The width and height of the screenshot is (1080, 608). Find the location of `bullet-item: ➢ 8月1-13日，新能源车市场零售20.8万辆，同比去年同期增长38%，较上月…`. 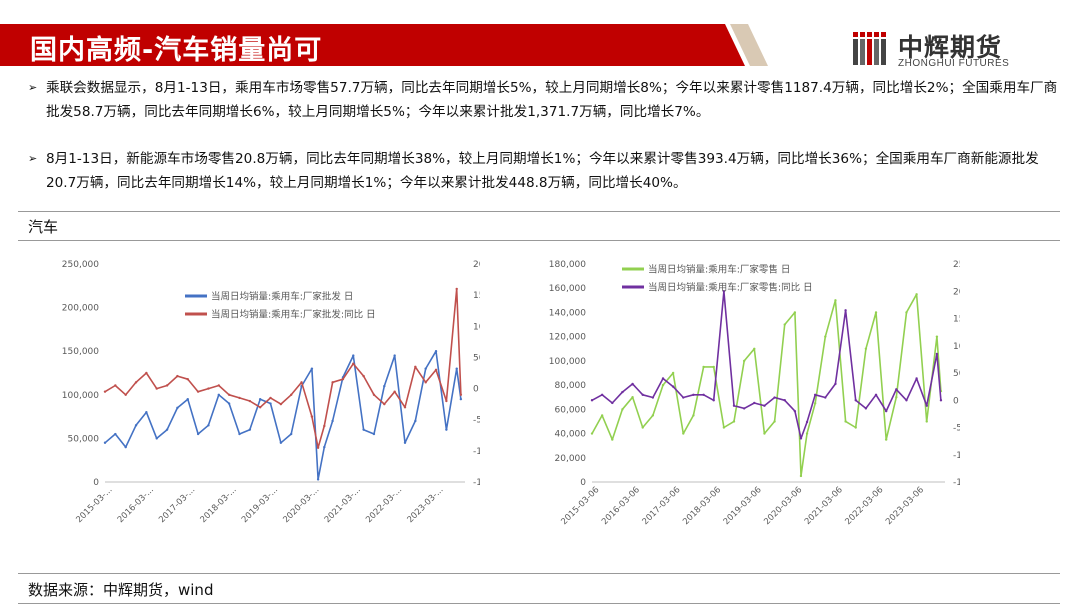

bullet-item: ➢ 8月1-13日，新能源车市场零售20.8万辆，同比去年同期增长38%，较上月… is located at coordinates (543, 171).